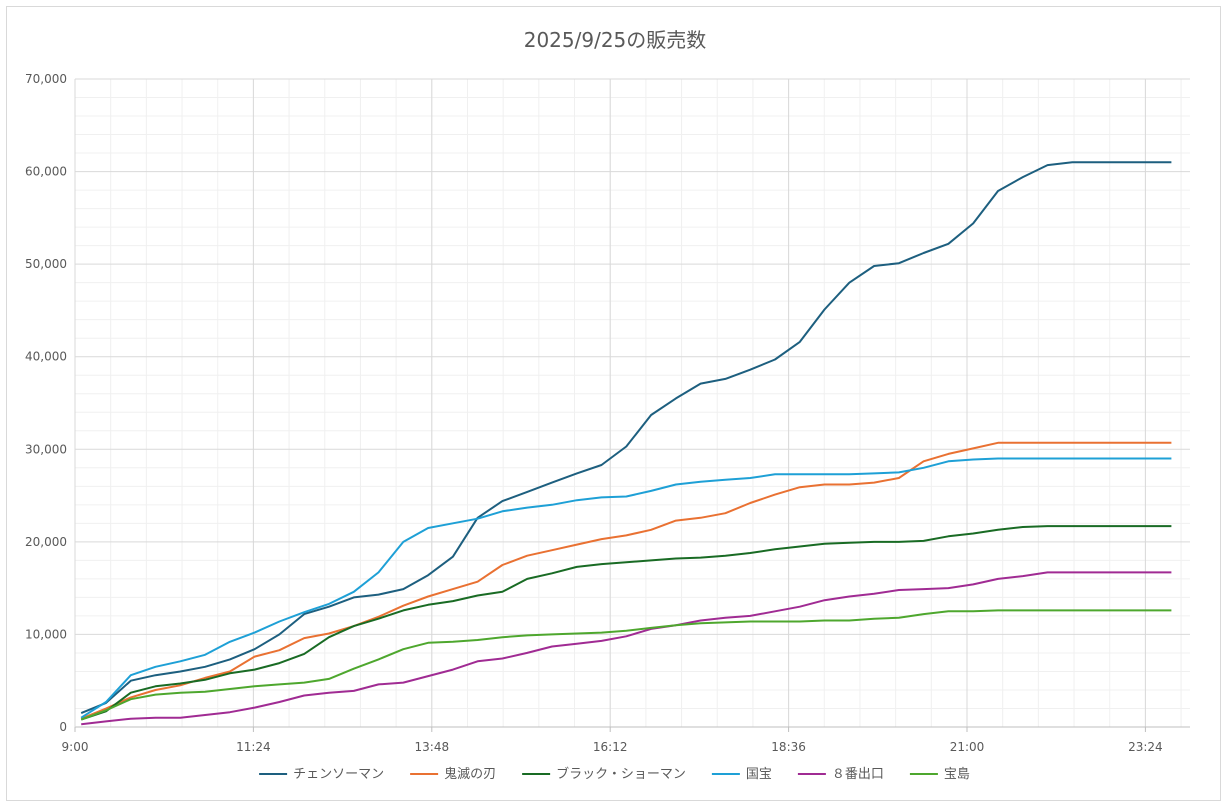  Describe the element at coordinates (615, 40) in the screenshot. I see `chart-title: 2025/9/25の販売数` at that location.